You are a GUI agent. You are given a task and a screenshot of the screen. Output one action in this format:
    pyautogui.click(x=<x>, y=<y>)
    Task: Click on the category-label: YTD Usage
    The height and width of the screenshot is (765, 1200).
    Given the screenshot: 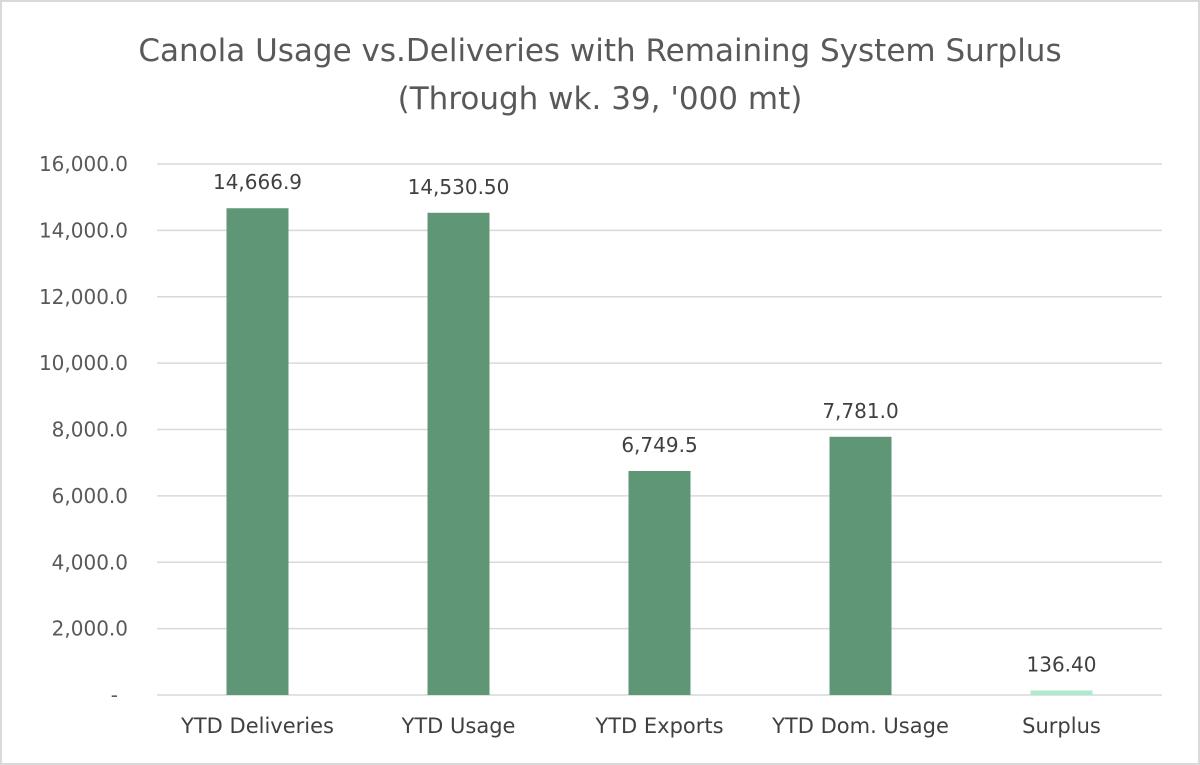 What is the action you would take?
    pyautogui.click(x=458, y=726)
    